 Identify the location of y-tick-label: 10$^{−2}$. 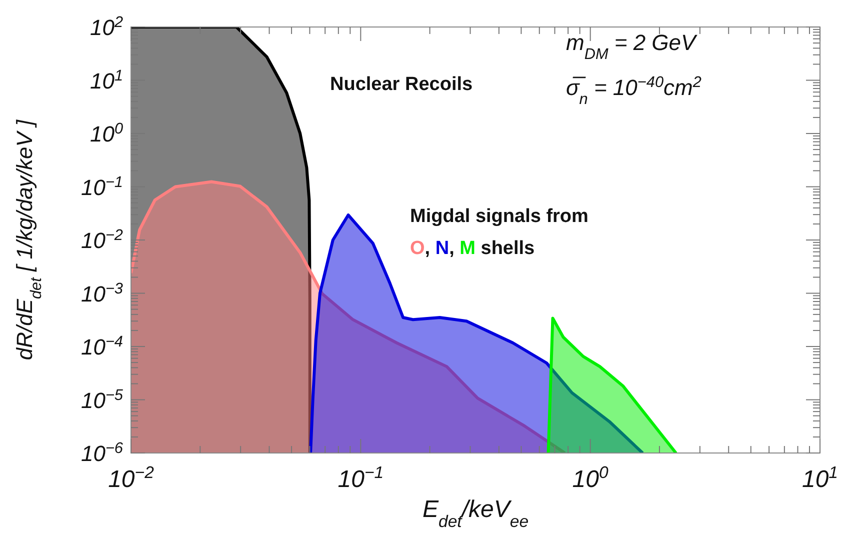
(102, 239).